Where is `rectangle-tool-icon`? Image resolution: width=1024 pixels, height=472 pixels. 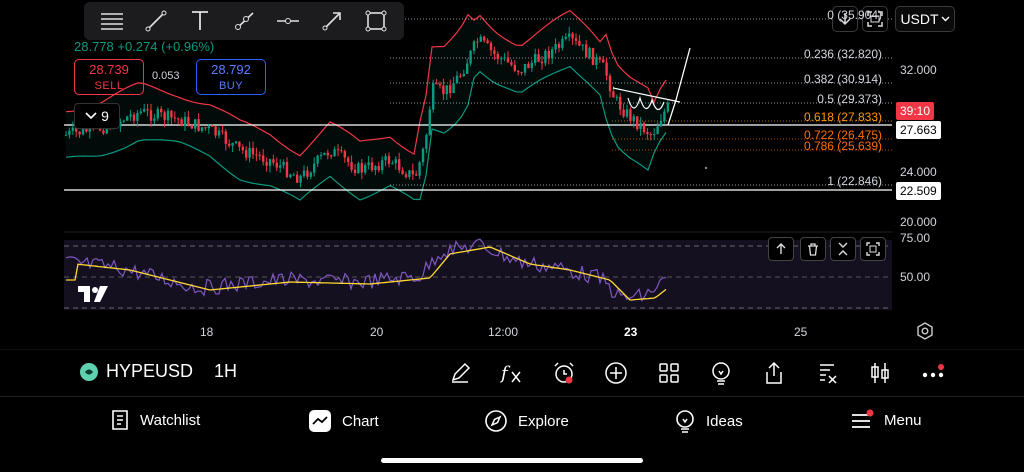 rectangle-tool-icon is located at coordinates (376, 21).